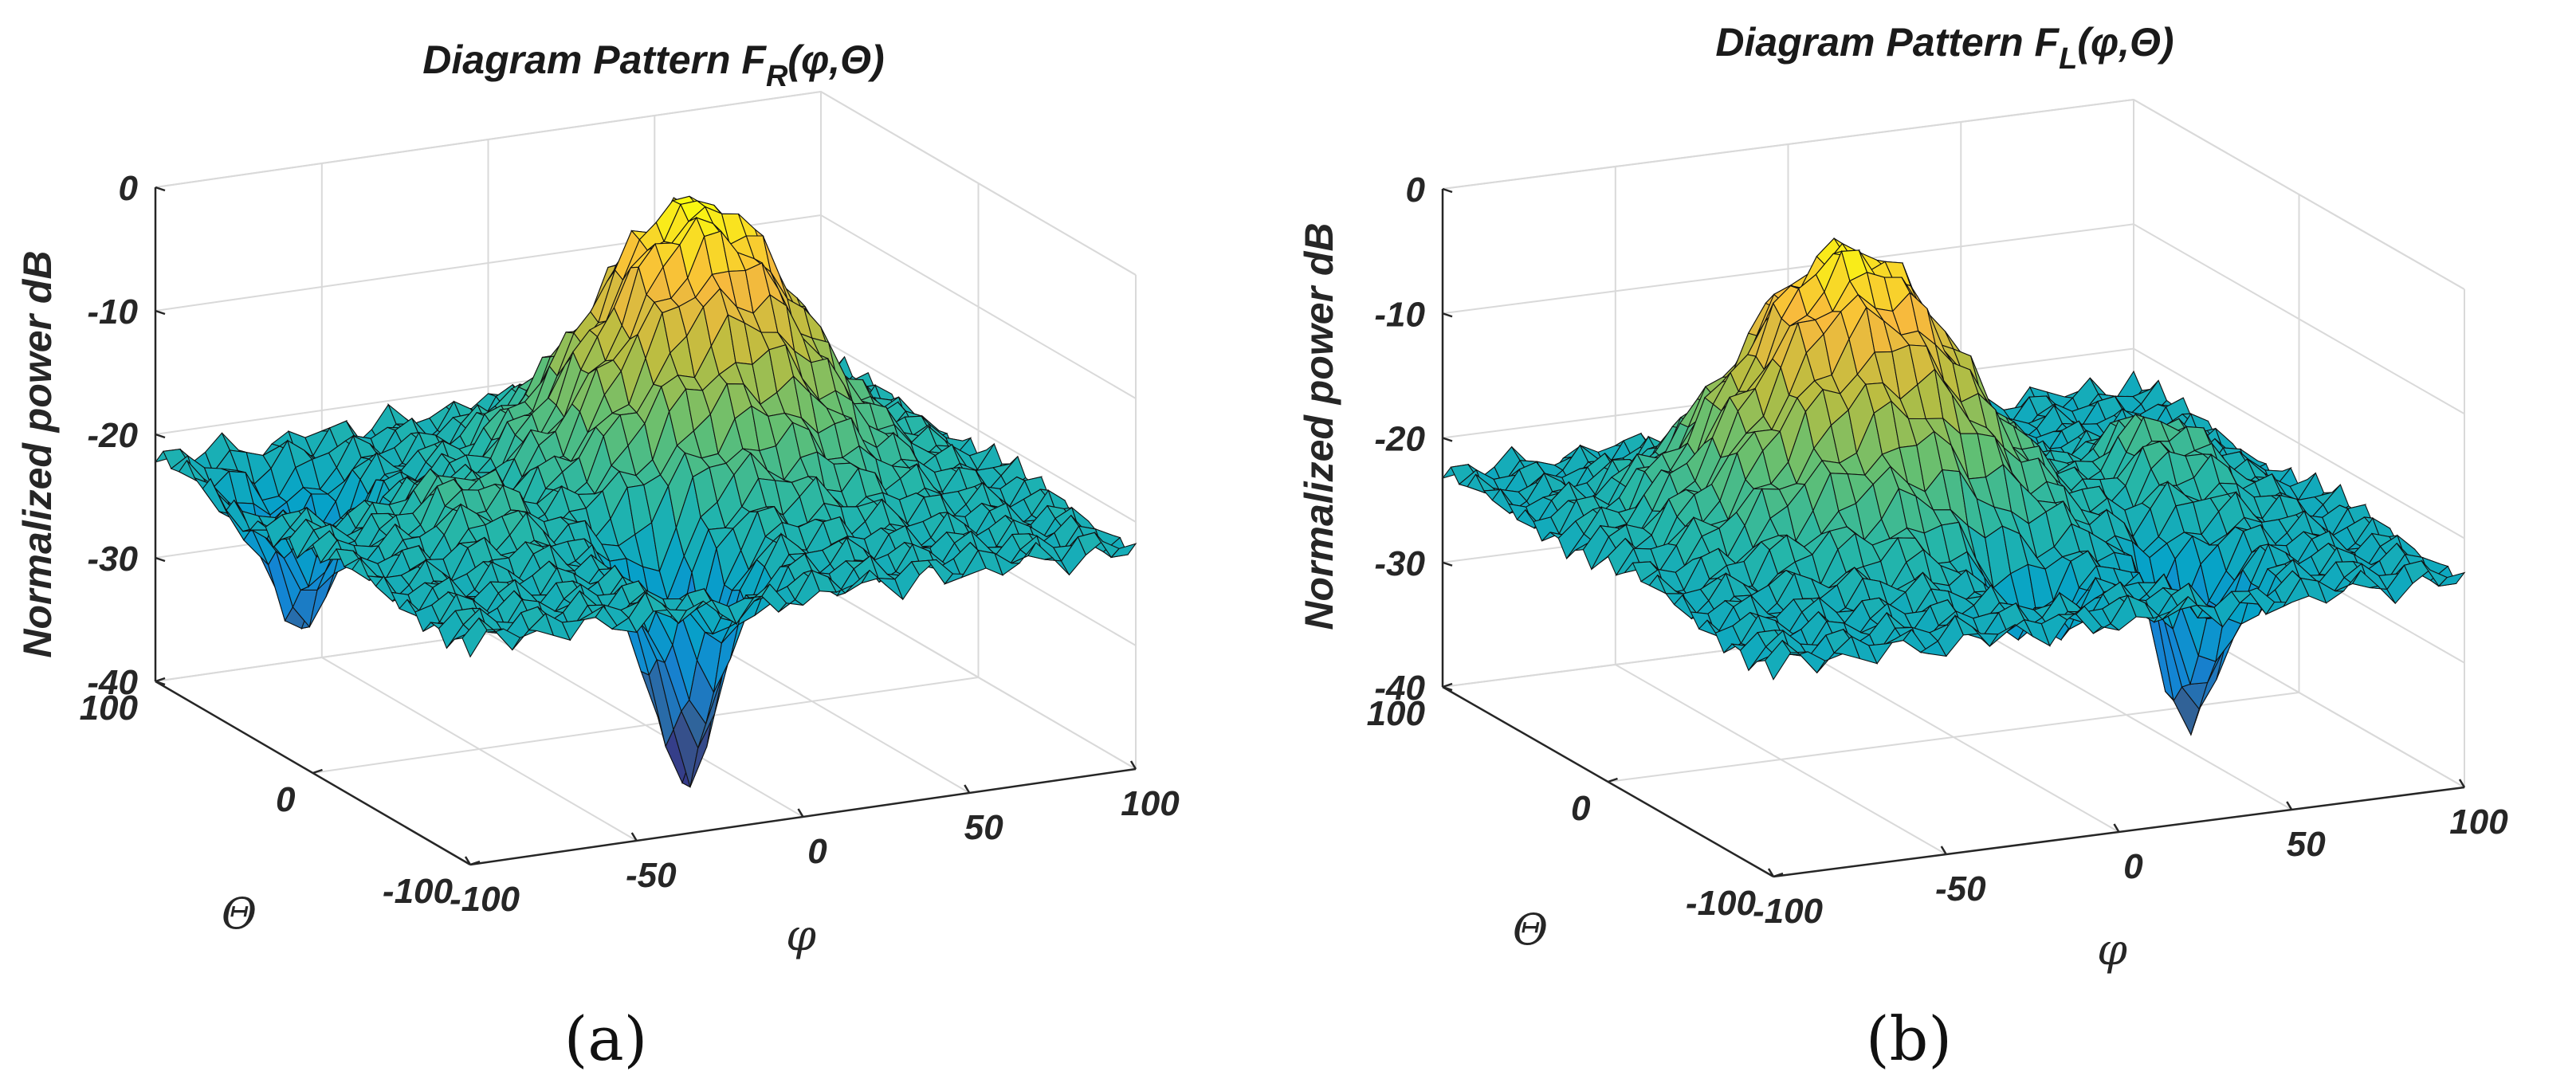 This screenshot has height=1083, width=2576. I want to click on panel-label: (b), so click(1909, 1038).